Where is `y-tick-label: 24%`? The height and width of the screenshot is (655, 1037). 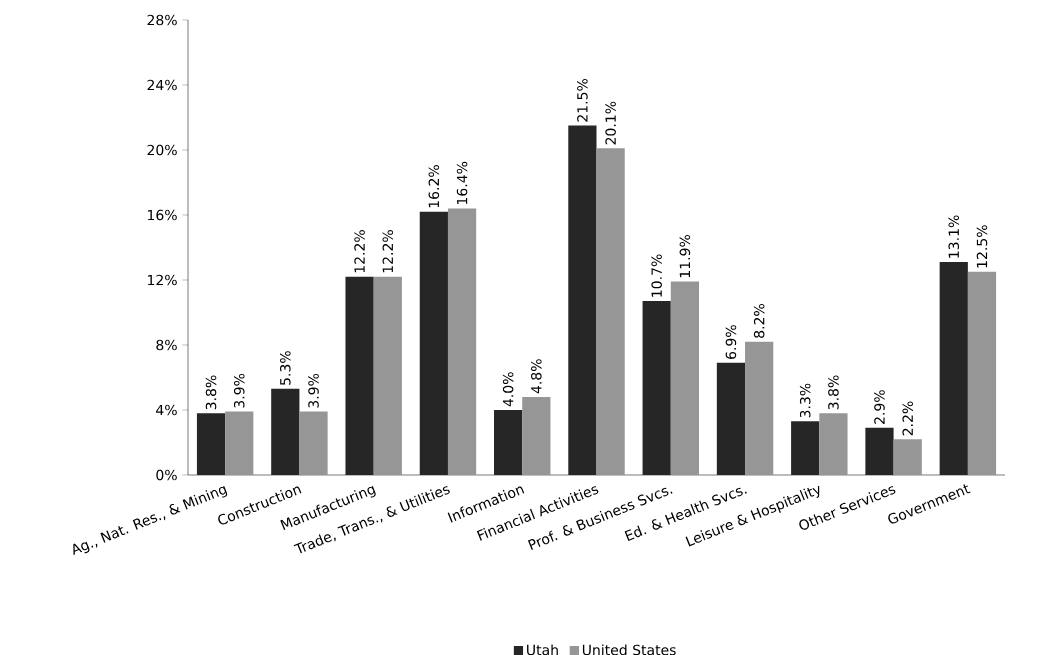
y-tick-label: 24% is located at coordinates (162, 85).